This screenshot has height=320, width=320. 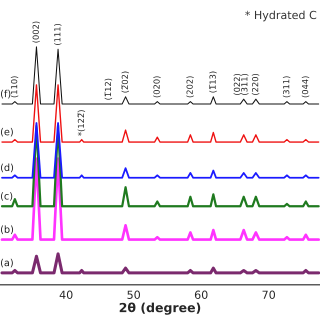 What do you see at coordinates (160, 308) in the screenshot?
I see `x-axis-title: 2θ (degree)` at bounding box center [160, 308].